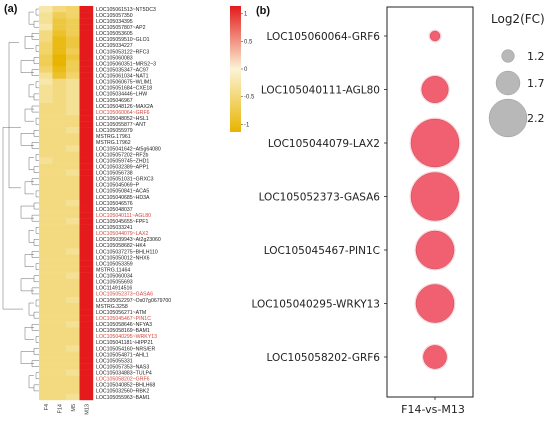 The width and height of the screenshot is (550, 421). What do you see at coordinates (114, 361) in the screenshot?
I see `heatmap-row-label: LOC105055331` at bounding box center [114, 361].